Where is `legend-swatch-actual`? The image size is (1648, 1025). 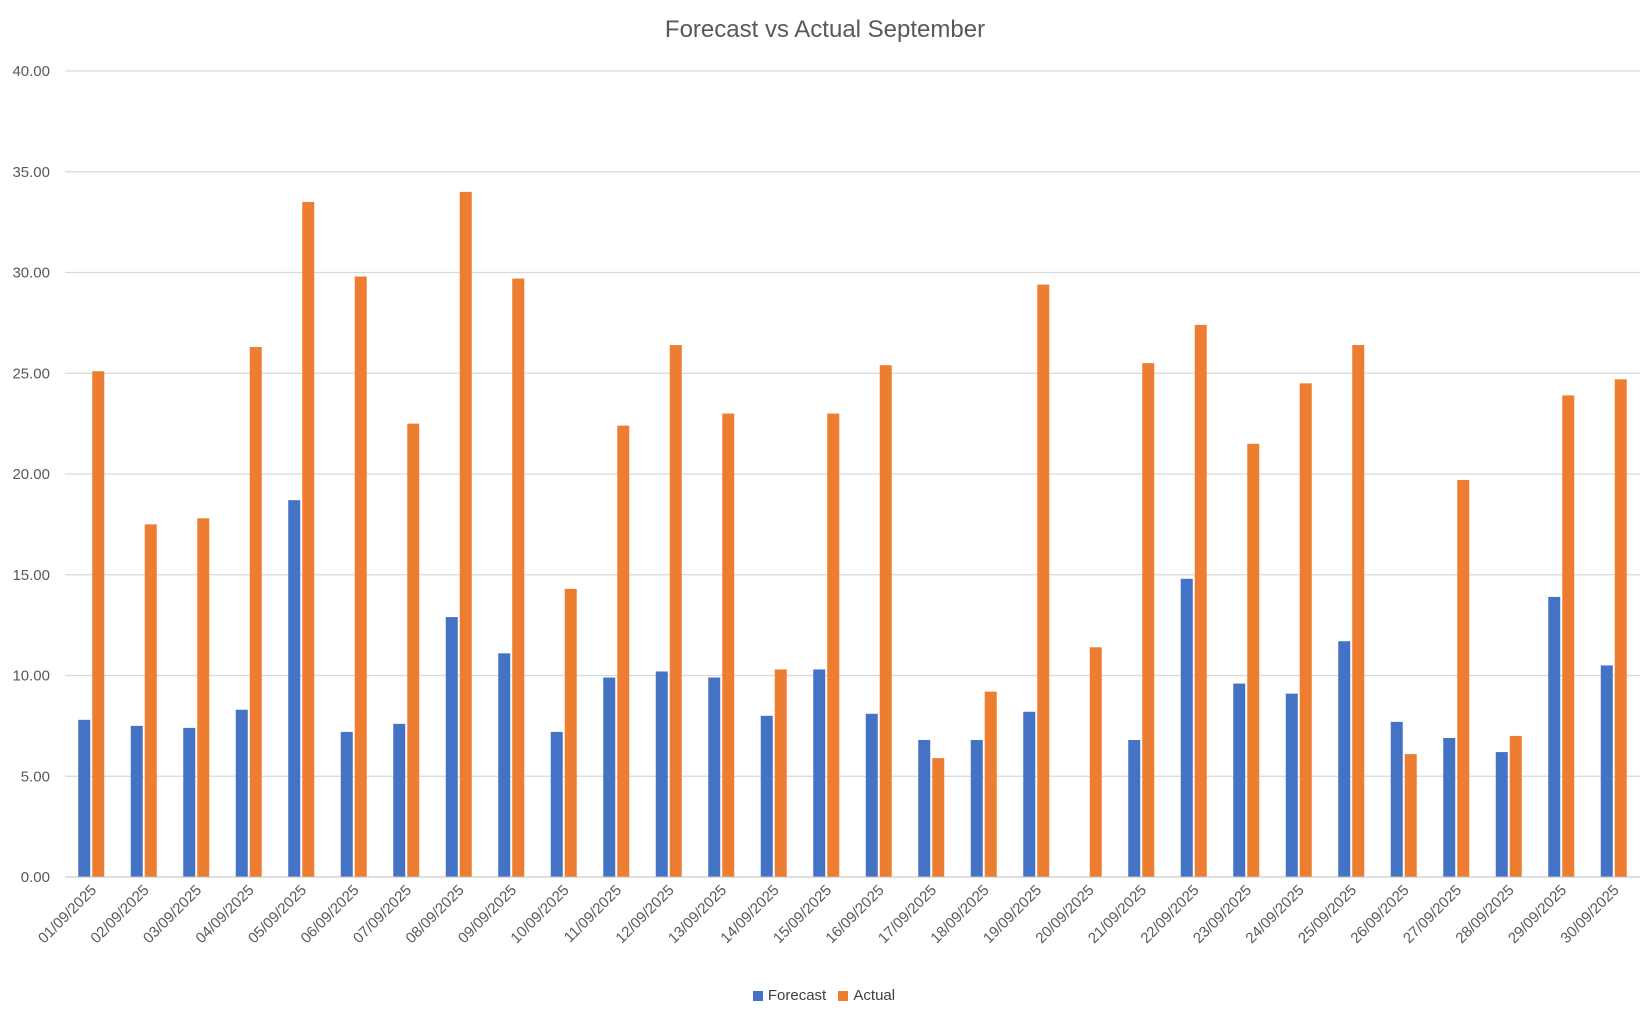
legend-swatch-actual is located at coordinates (843, 995).